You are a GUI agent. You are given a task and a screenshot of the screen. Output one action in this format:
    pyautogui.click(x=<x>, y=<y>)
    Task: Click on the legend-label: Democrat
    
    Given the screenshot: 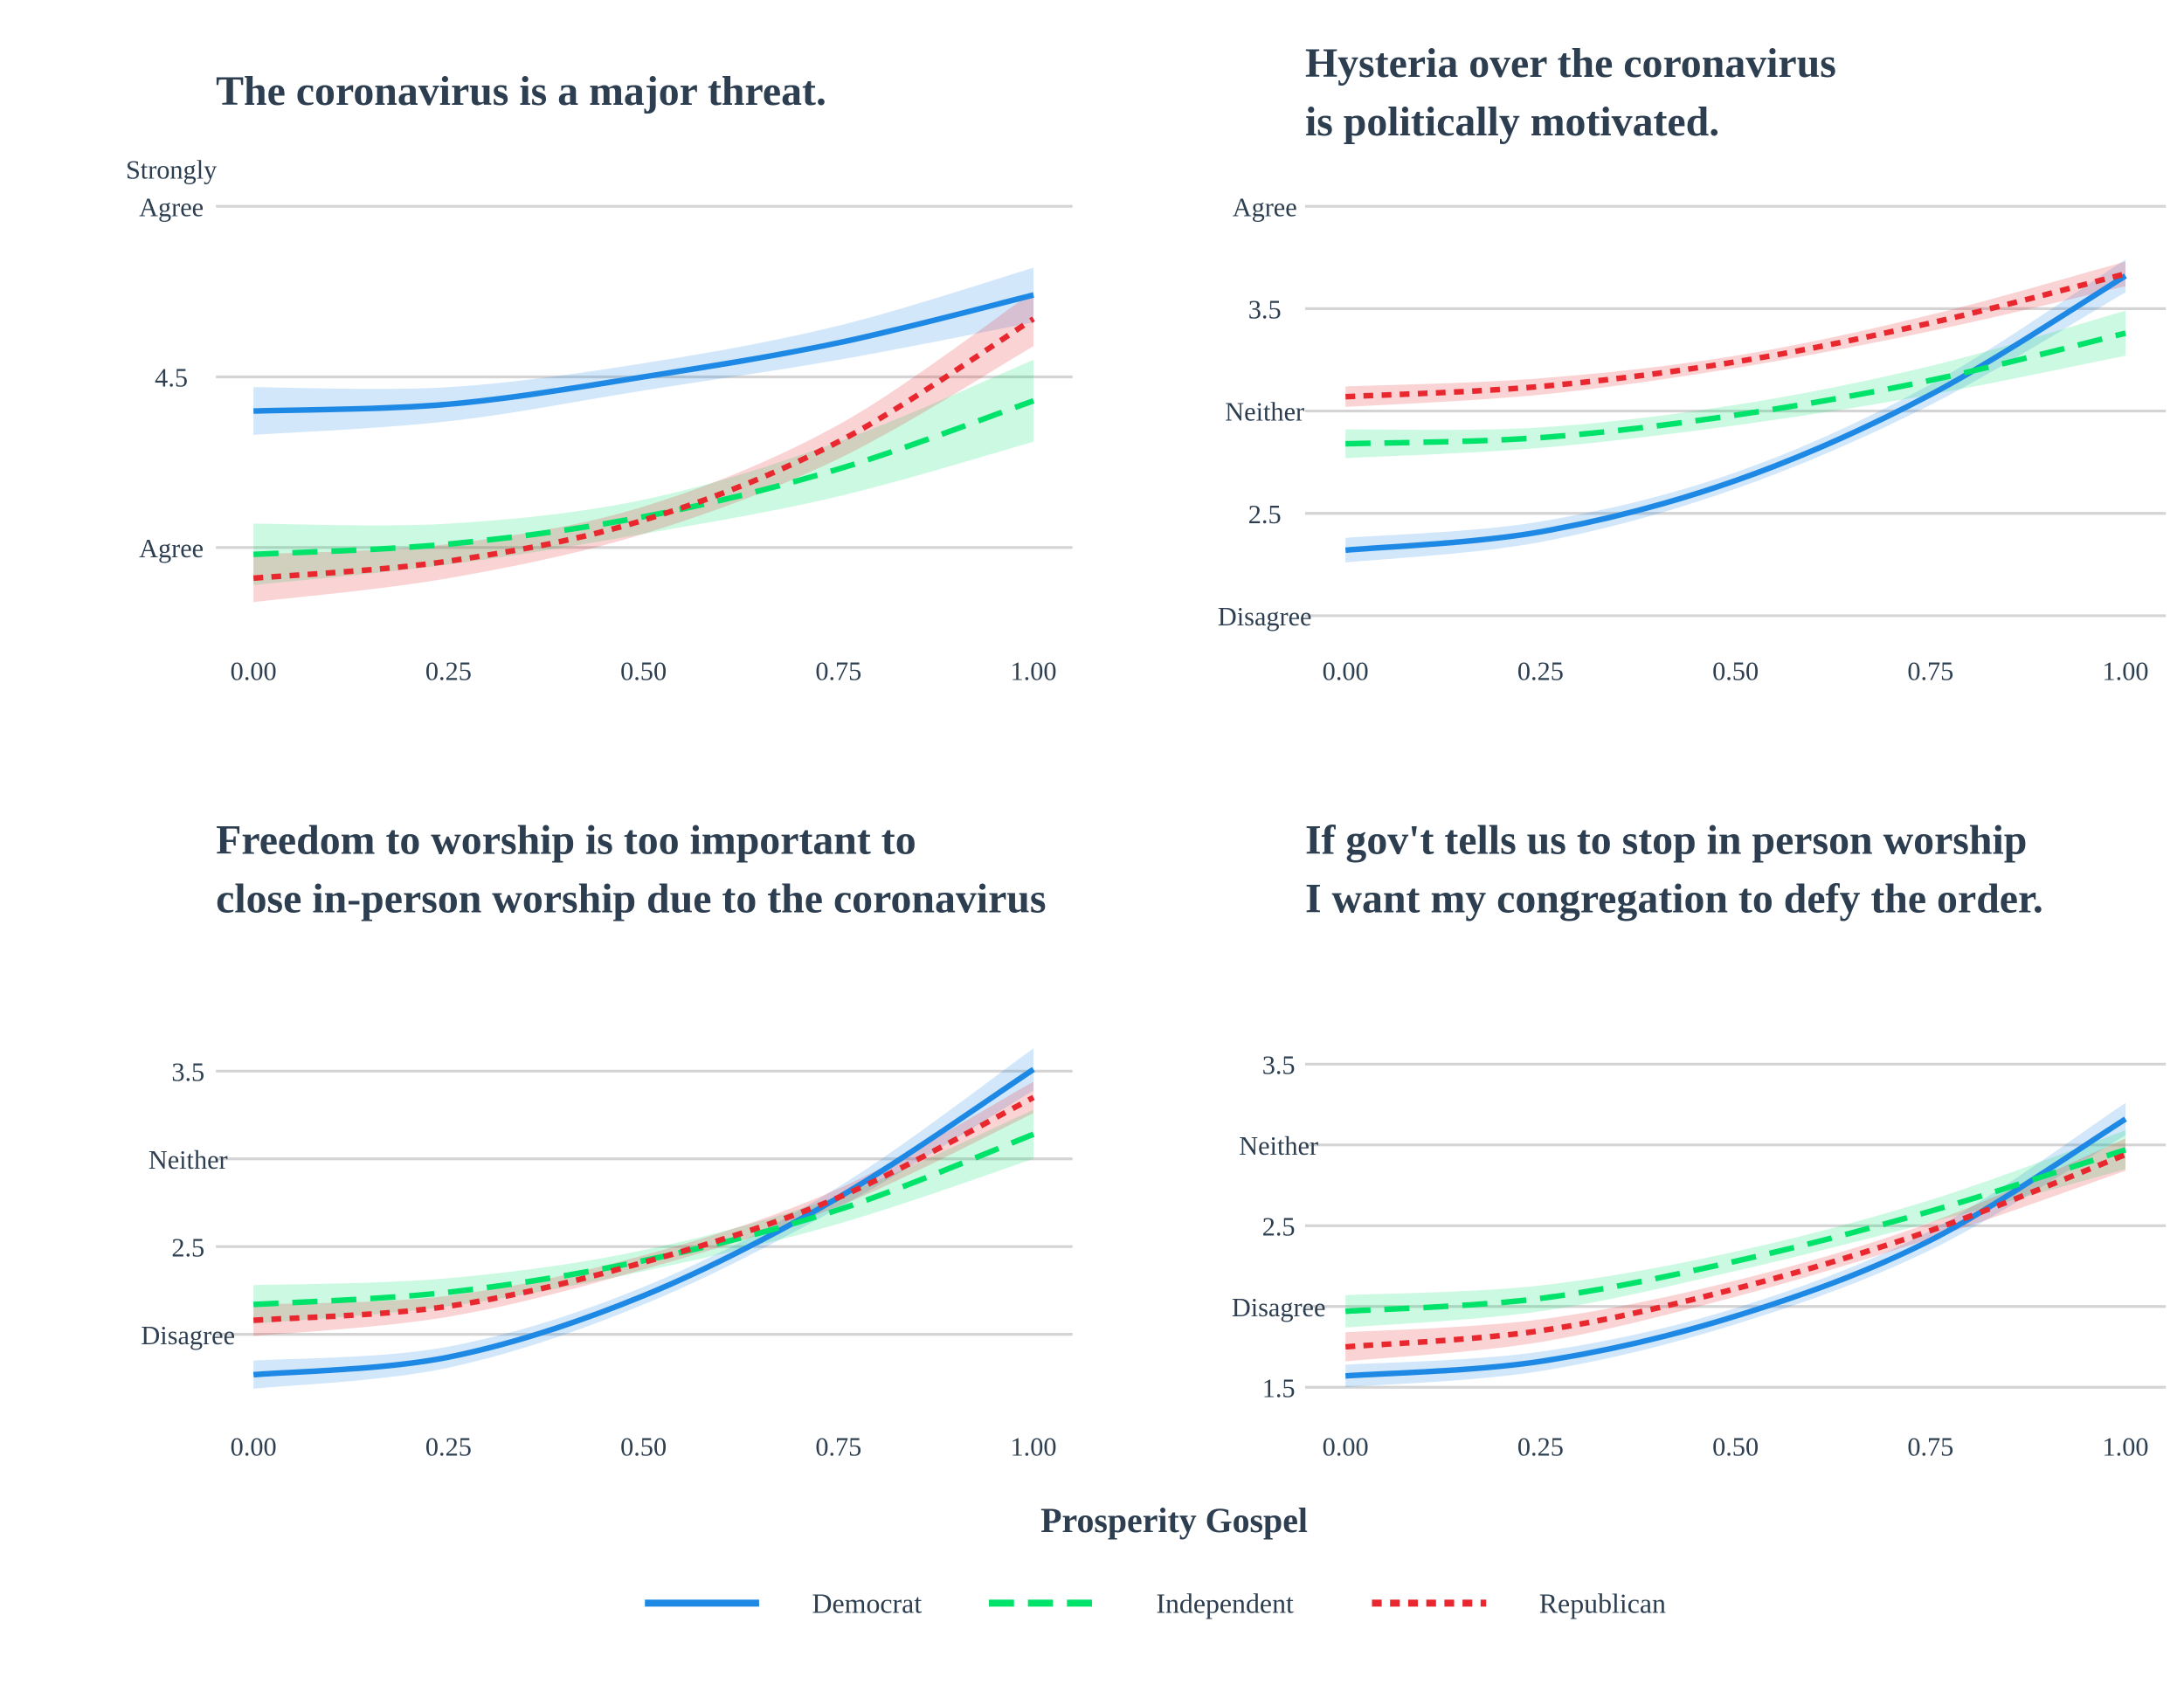 What is the action you would take?
    pyautogui.click(x=867, y=1604)
    